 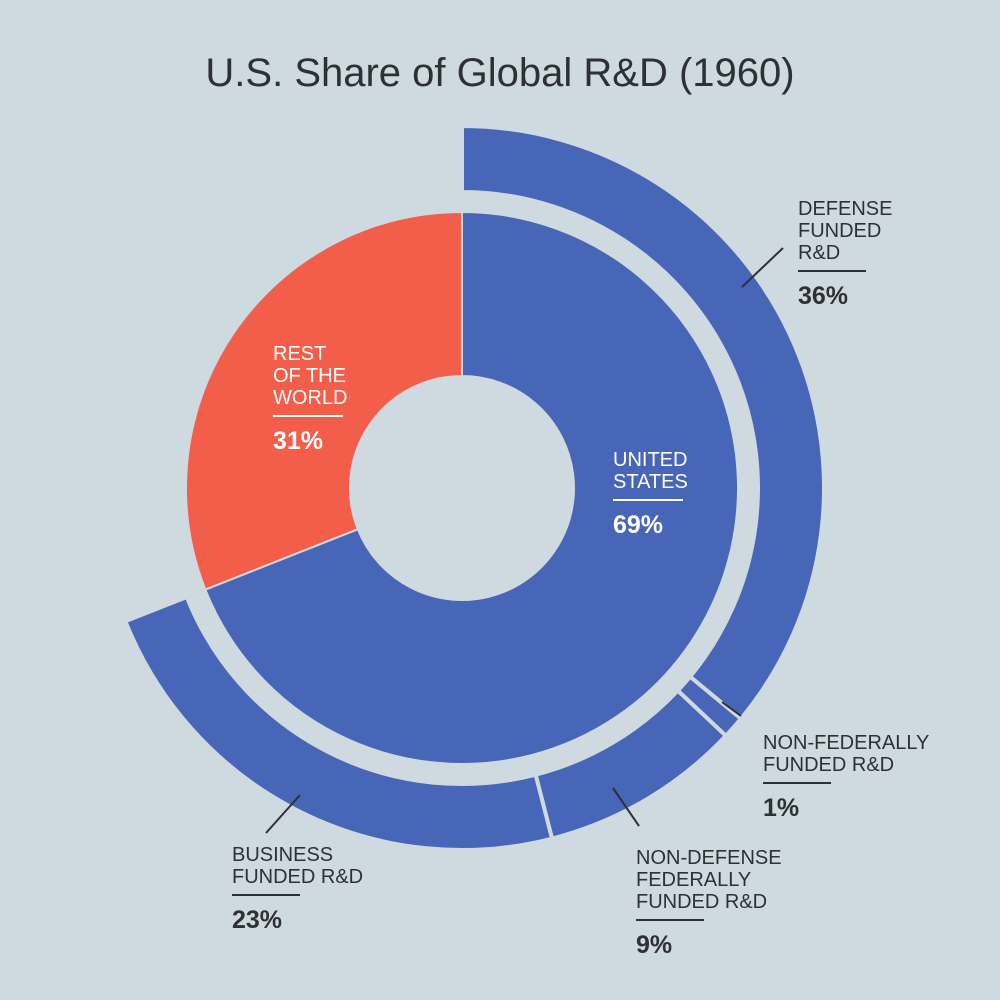 I want to click on label-defense-funded-randd-value: 36%, so click(x=823, y=296).